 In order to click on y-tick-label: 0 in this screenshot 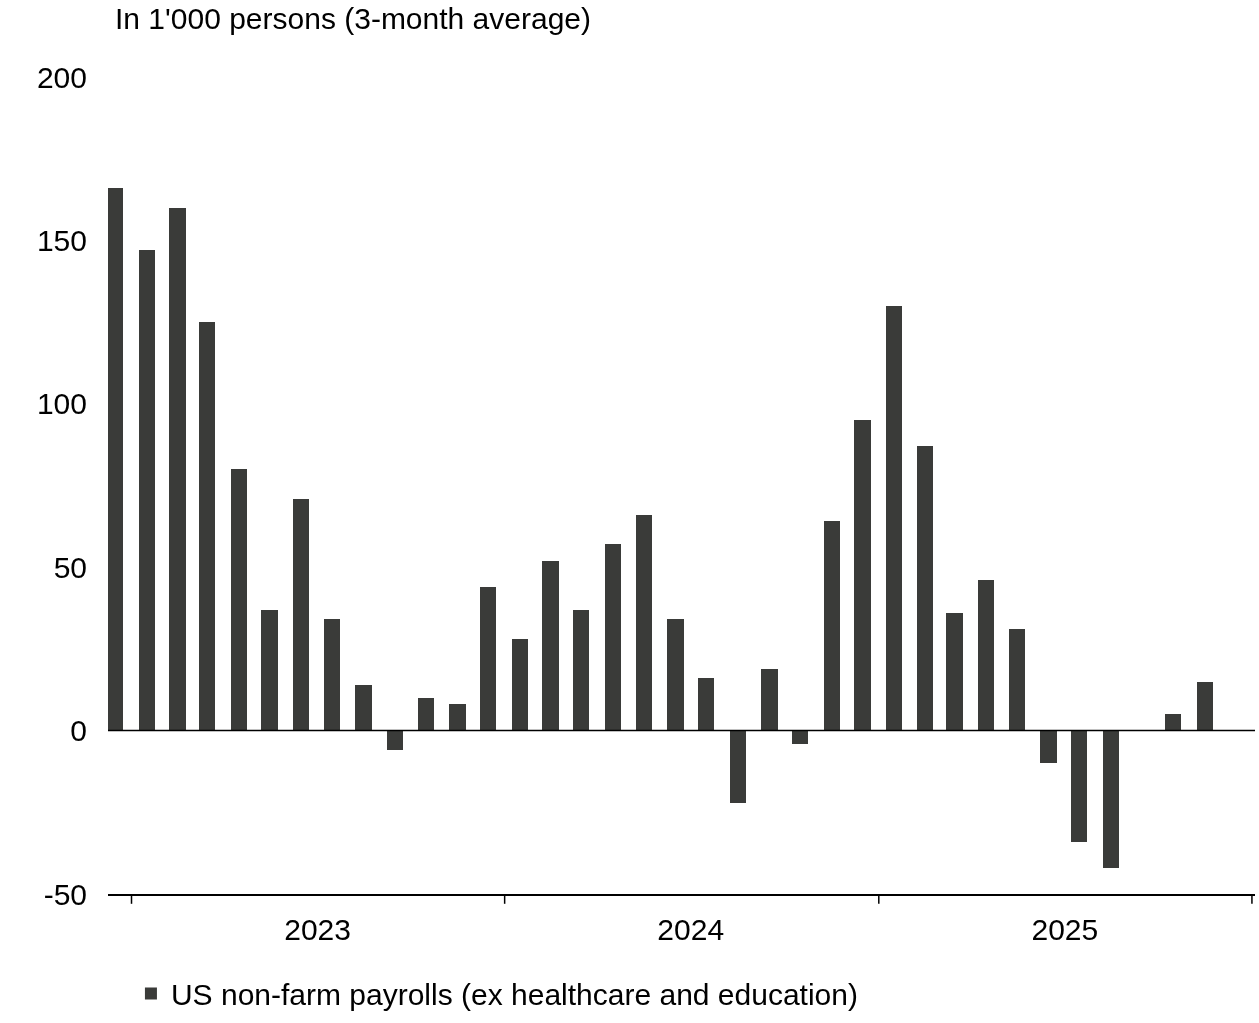, I will do `click(78, 731)`.